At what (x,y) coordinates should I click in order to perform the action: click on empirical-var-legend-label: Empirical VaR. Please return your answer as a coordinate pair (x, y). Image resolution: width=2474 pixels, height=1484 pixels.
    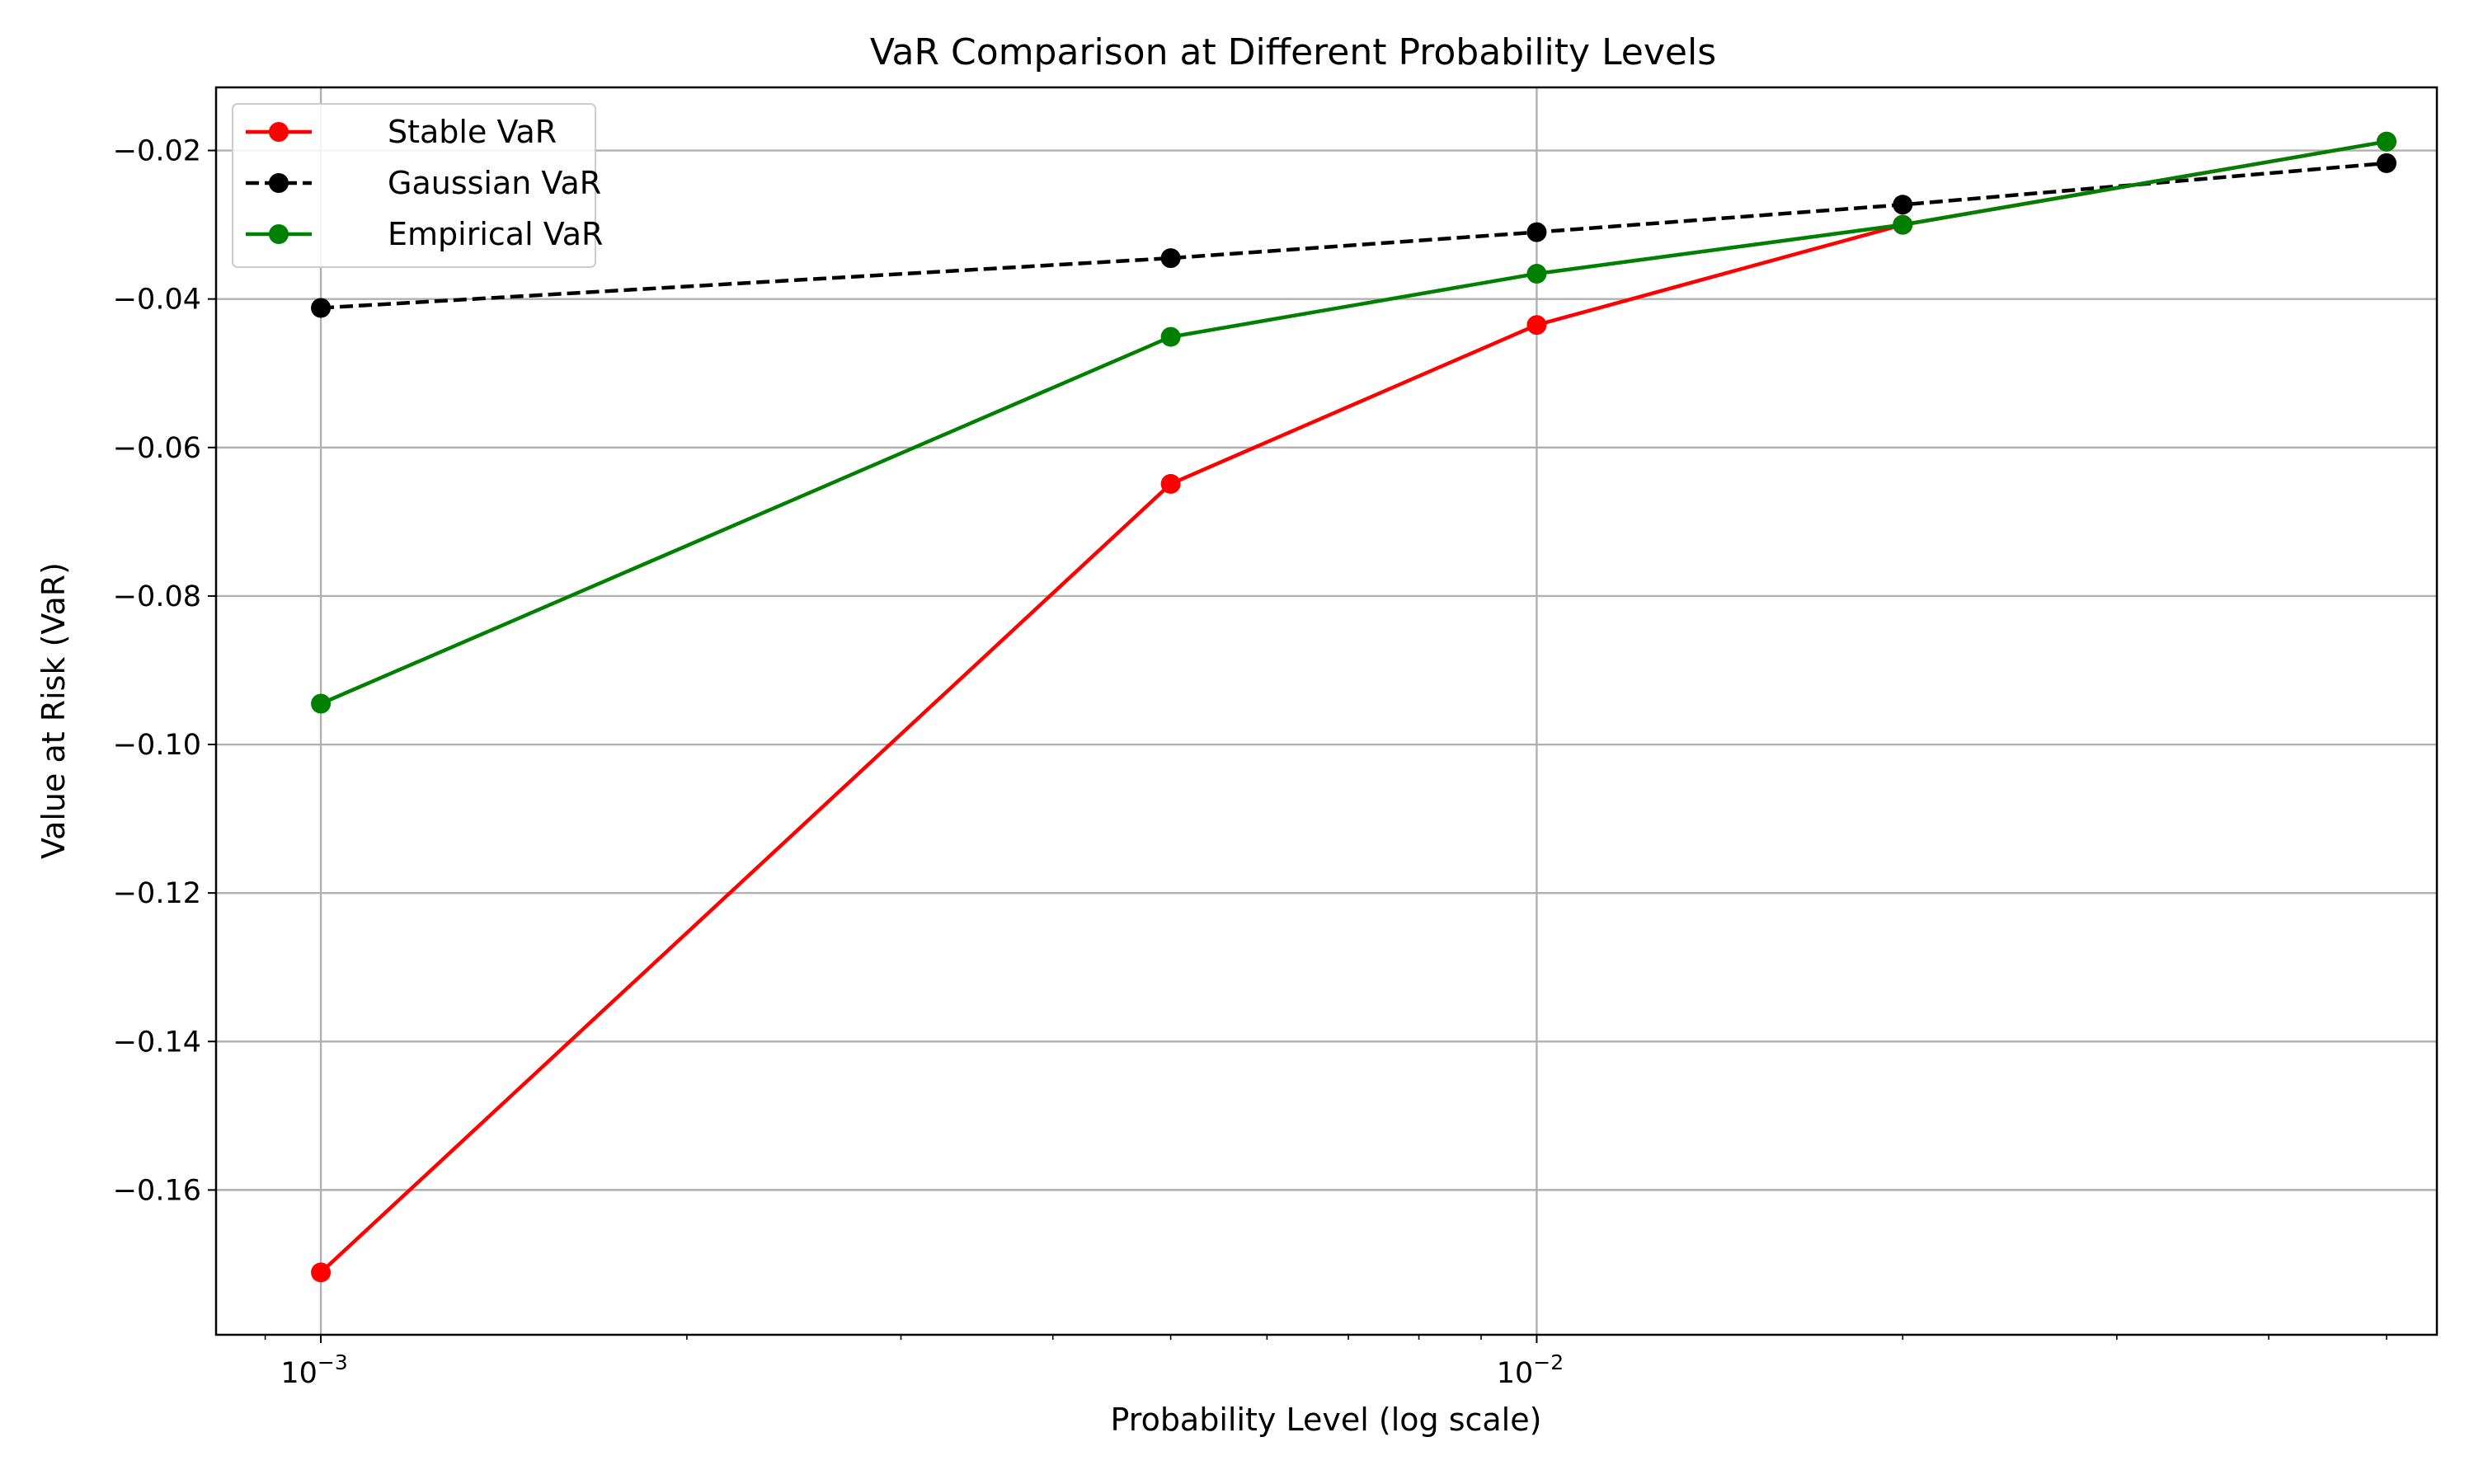
    Looking at the image, I should click on (495, 234).